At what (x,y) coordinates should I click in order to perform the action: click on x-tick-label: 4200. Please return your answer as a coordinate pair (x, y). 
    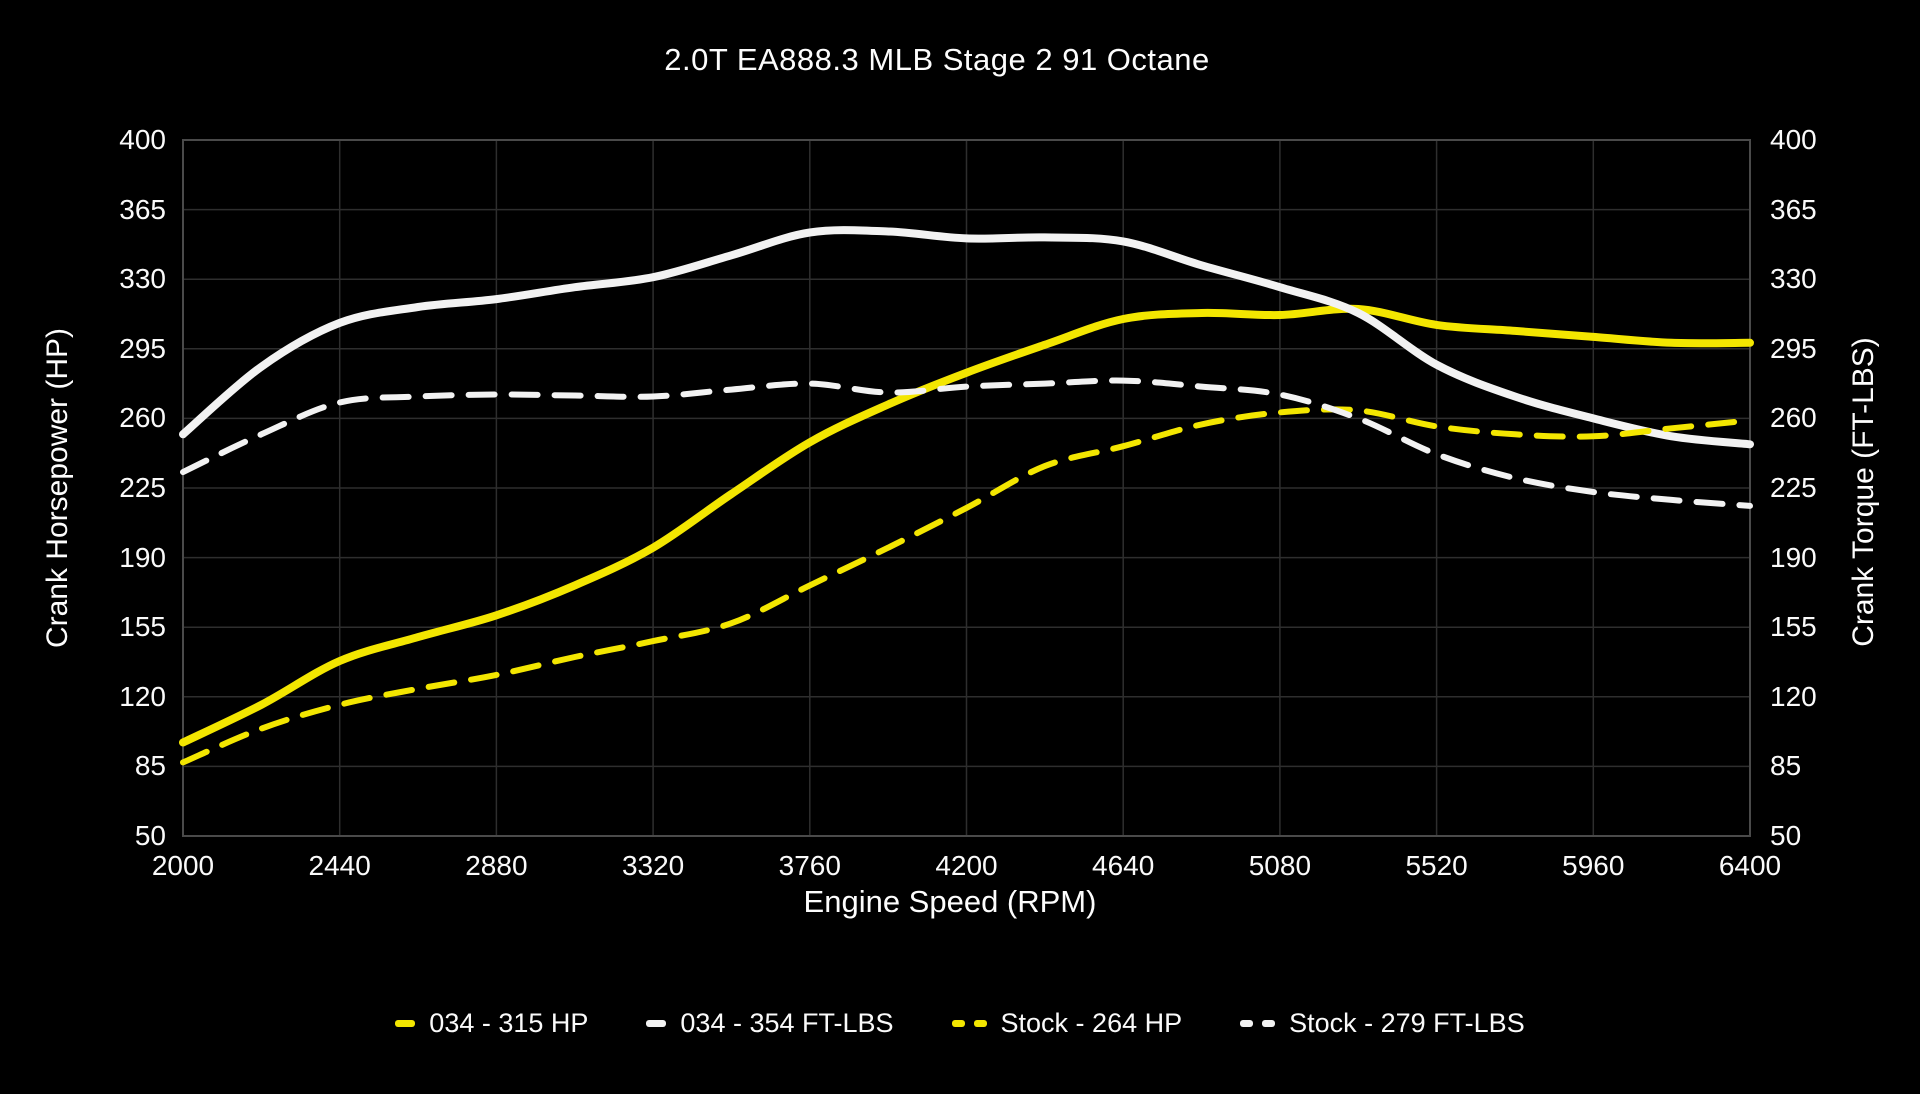
    Looking at the image, I should click on (966, 865).